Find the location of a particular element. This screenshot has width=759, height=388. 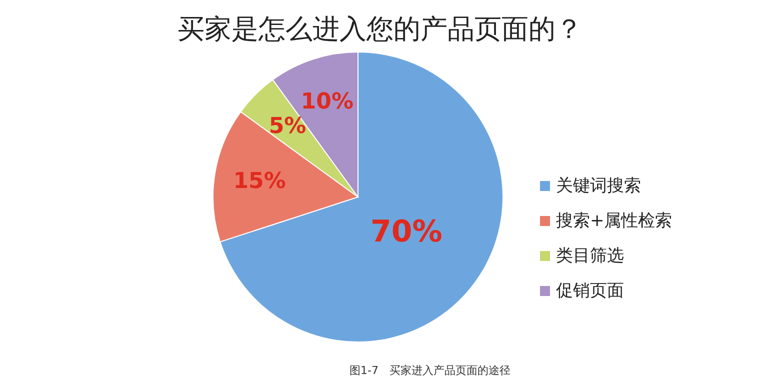

data-label: 15% is located at coordinates (259, 181).